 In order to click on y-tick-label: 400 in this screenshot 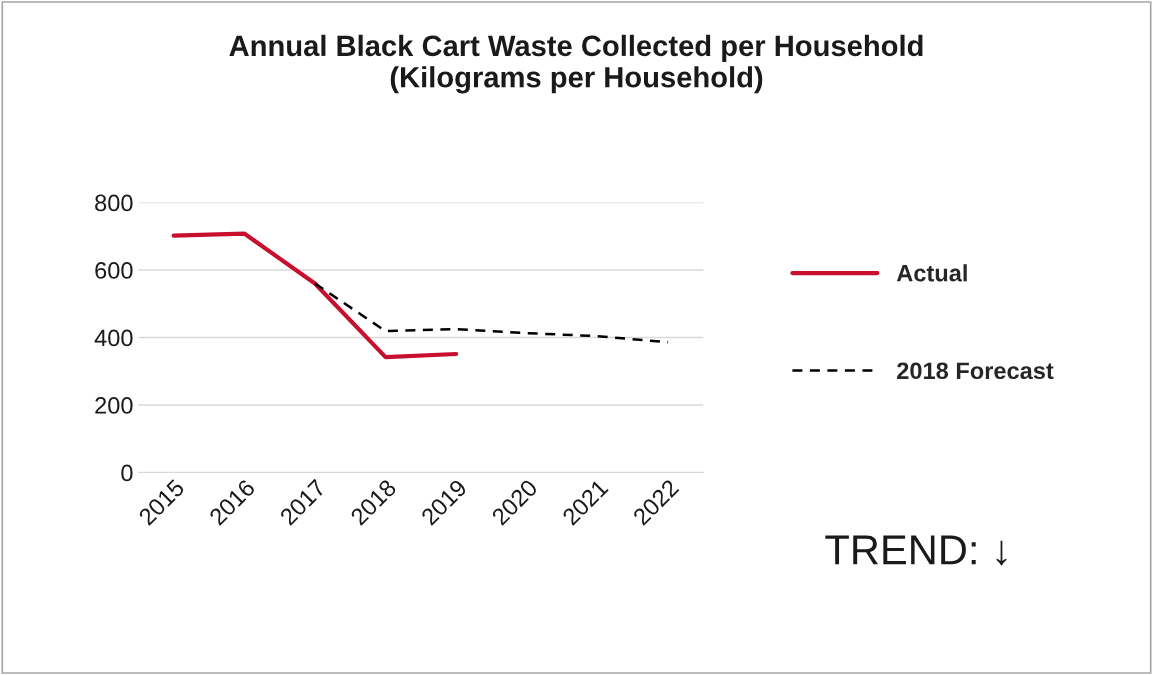, I will do `click(113, 338)`.